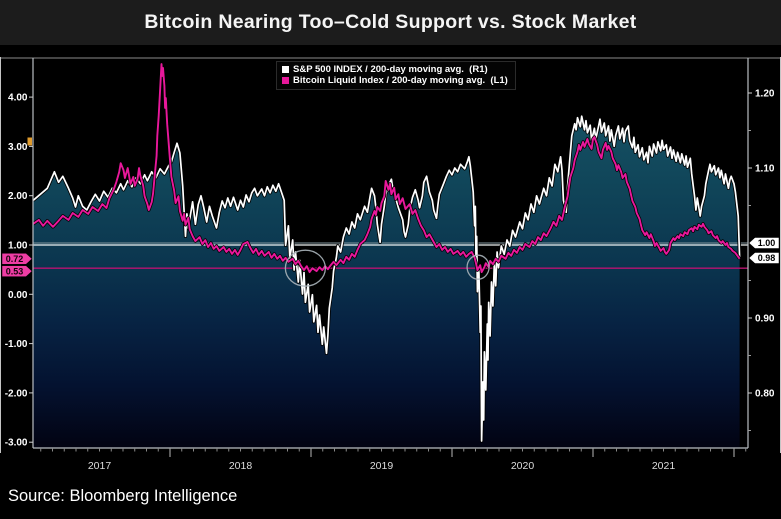  I want to click on svg-text: 3.00, so click(18, 147).